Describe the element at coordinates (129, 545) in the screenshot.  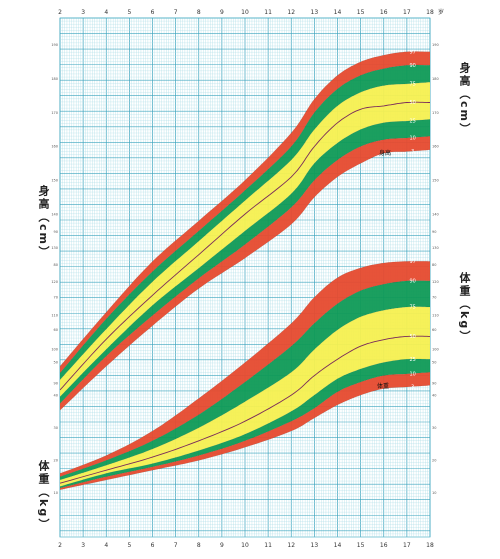
I see `x-tick-bottom: 5` at that location.